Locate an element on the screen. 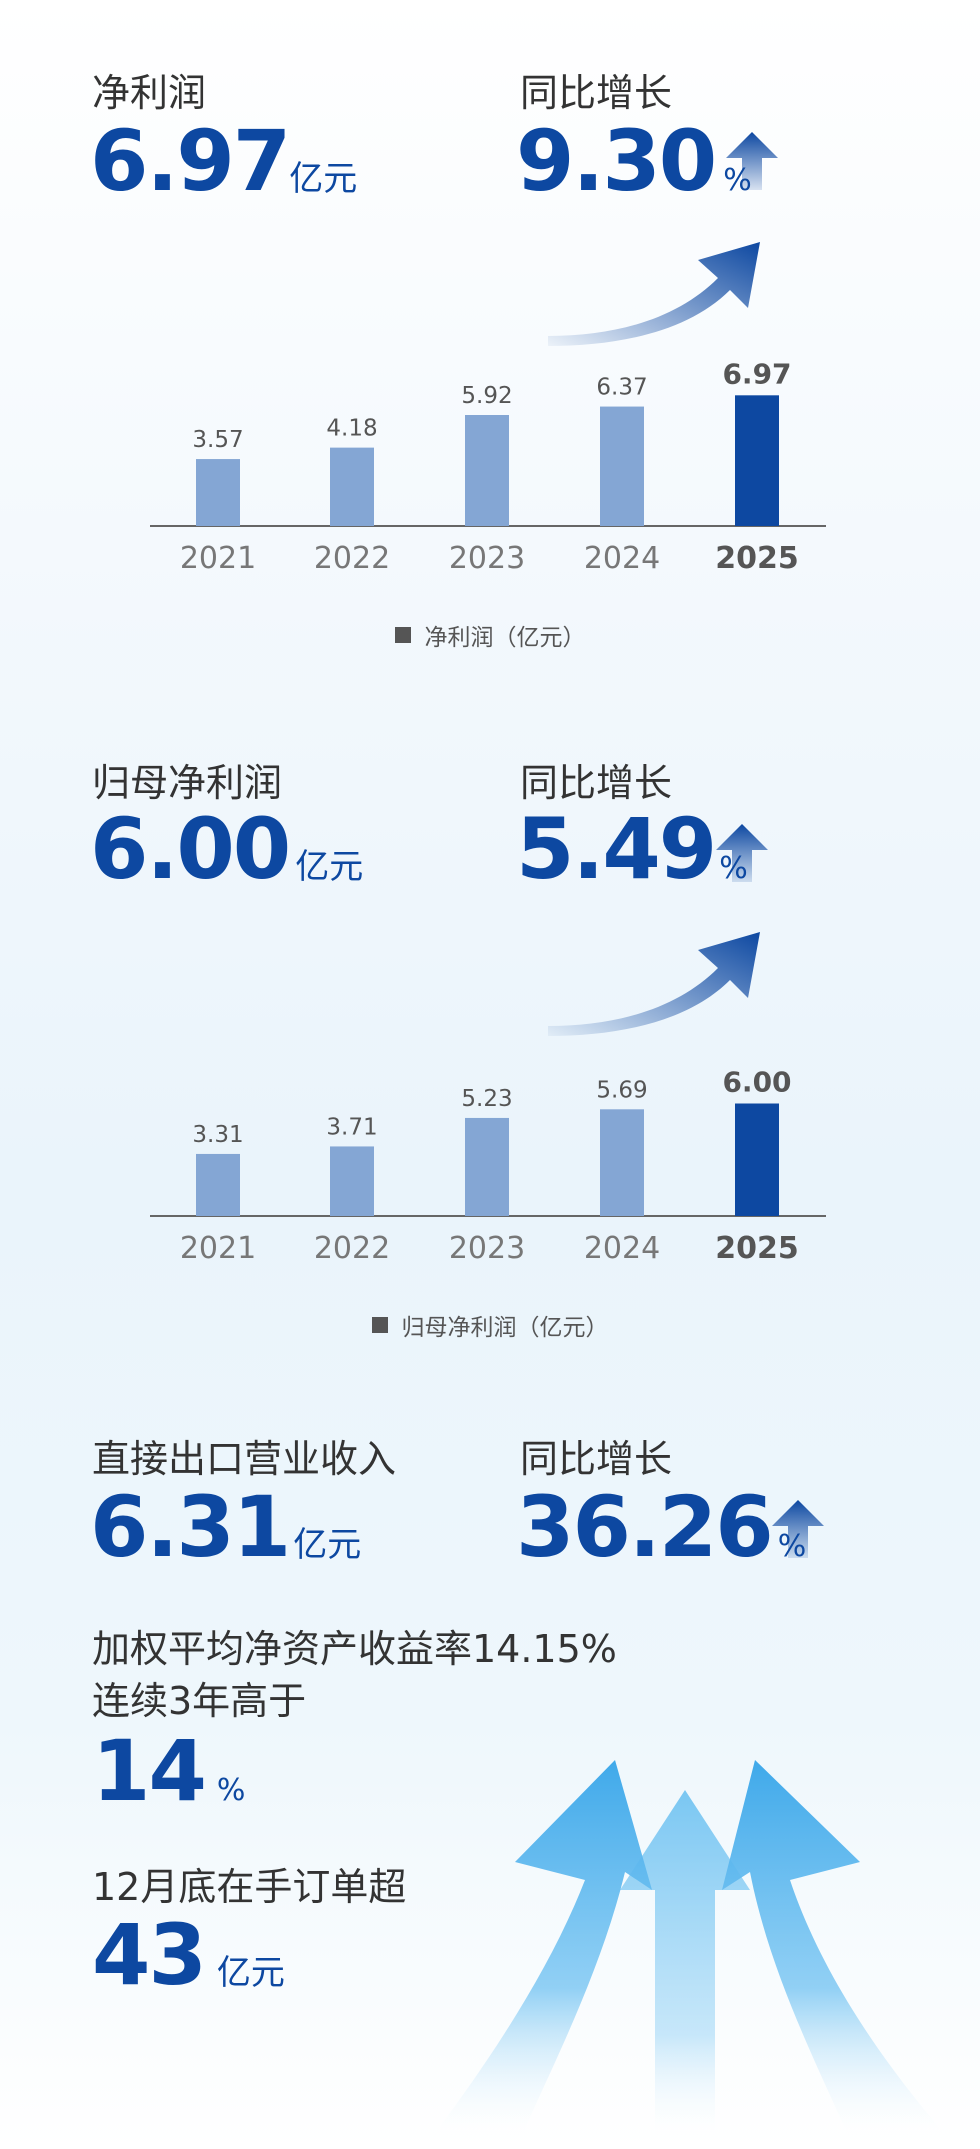 This screenshot has width=980, height=2149. bar-value-label: 3.57 is located at coordinates (217, 440).